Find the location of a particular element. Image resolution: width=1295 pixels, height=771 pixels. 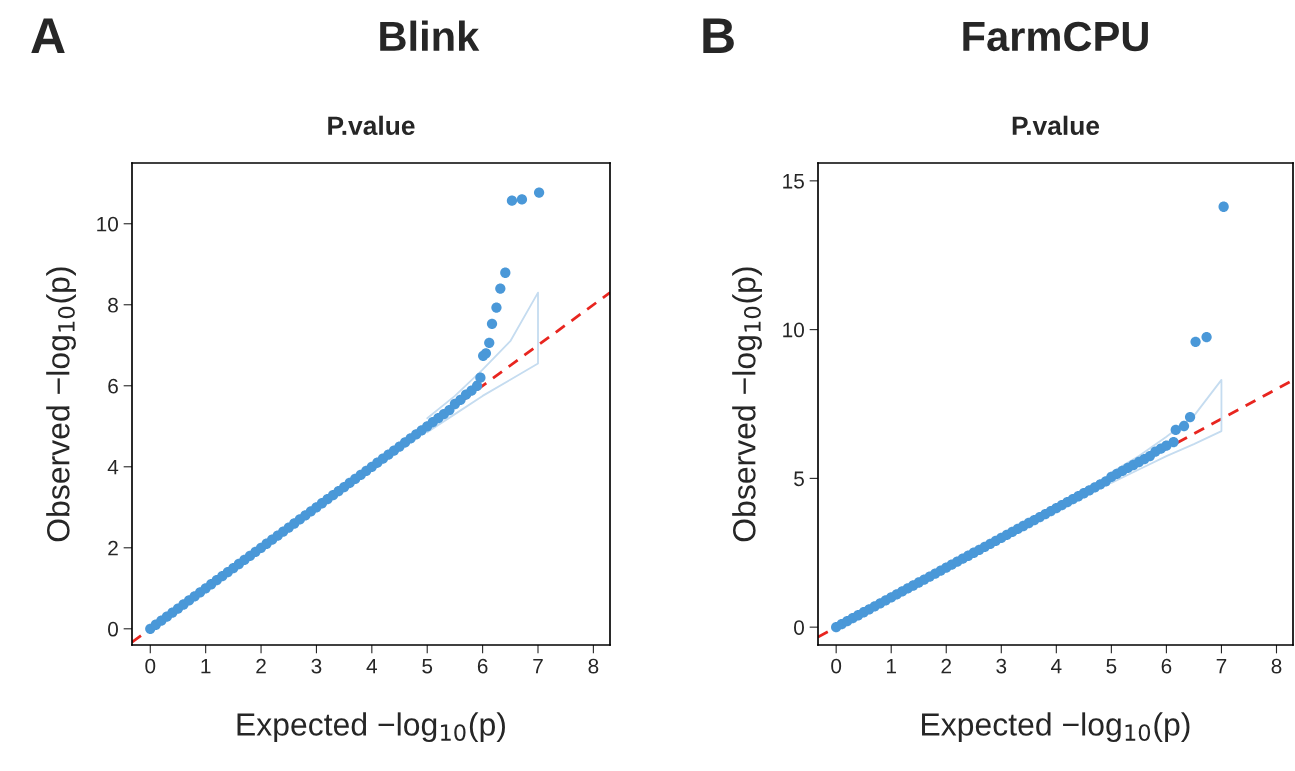

y-tick-label: 2 is located at coordinates (113, 548).